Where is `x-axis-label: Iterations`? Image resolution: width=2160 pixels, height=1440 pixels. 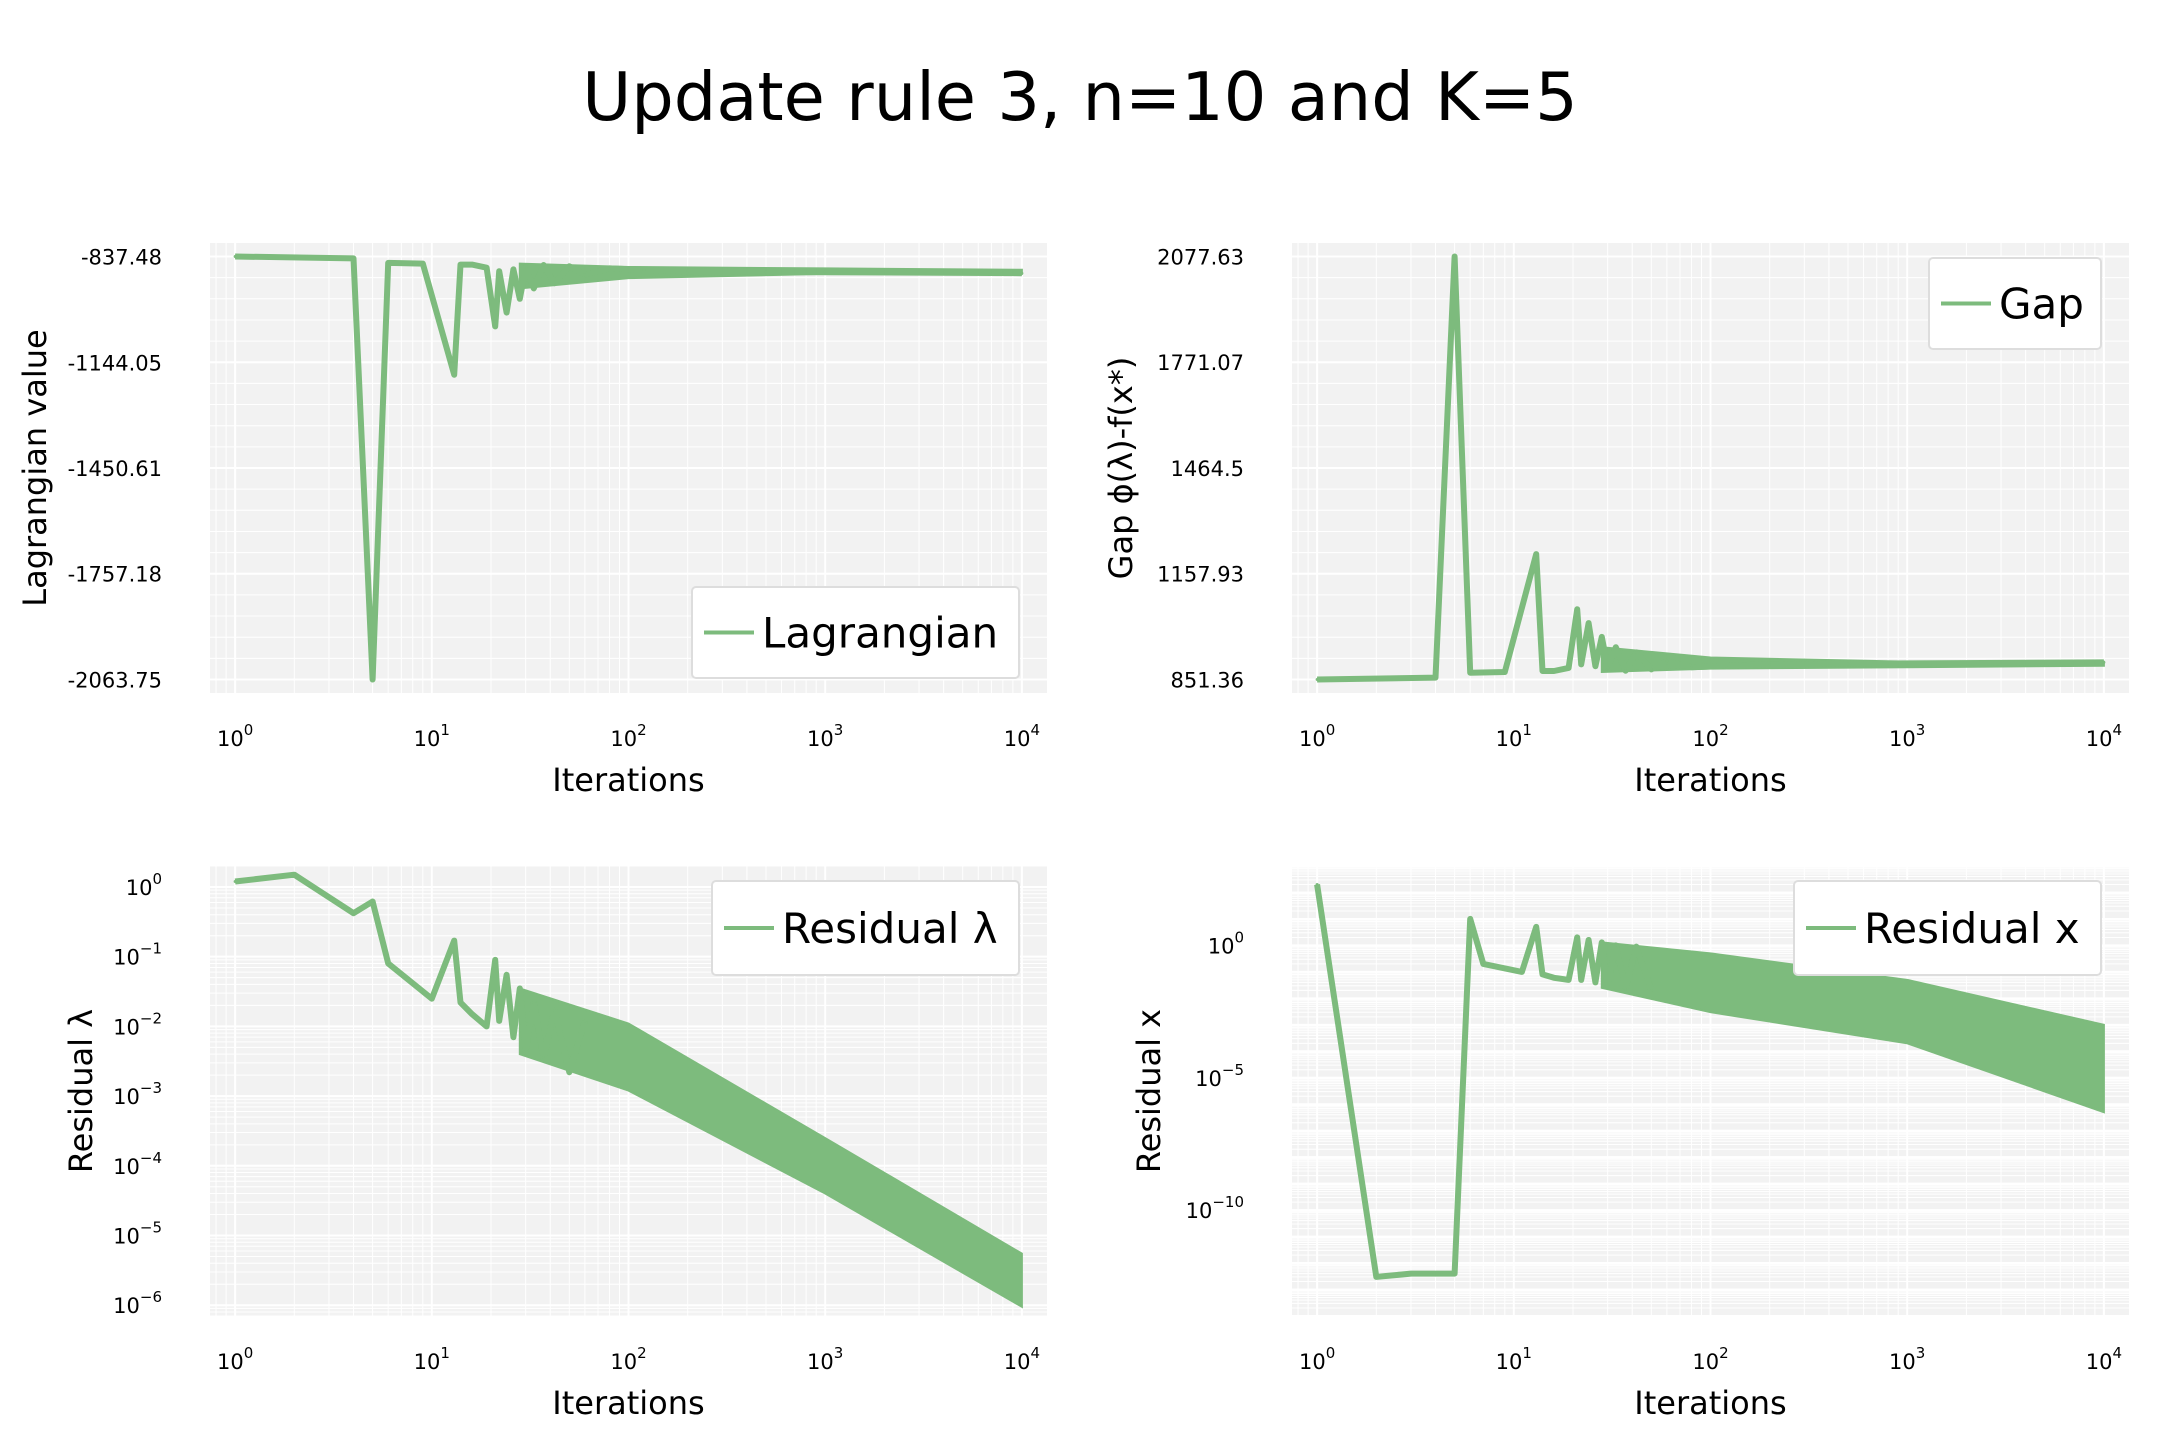
x-axis-label: Iterations is located at coordinates (1710, 1403).